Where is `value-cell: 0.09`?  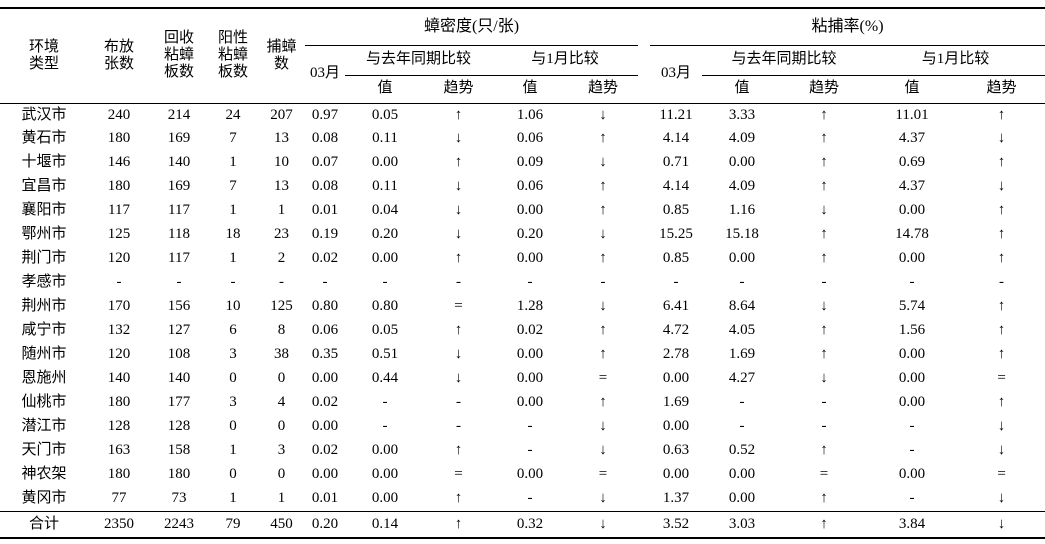 value-cell: 0.09 is located at coordinates (530, 162).